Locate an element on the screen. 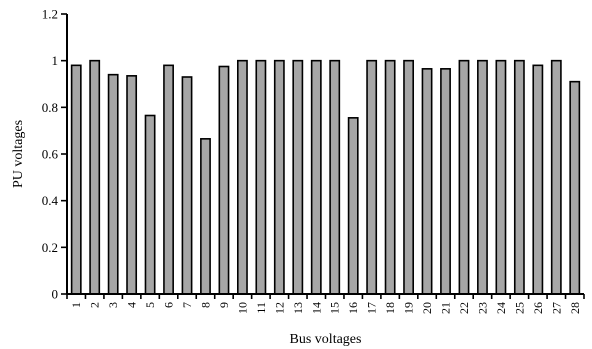 The width and height of the screenshot is (592, 349). x-axis-title: Bus voltages is located at coordinates (326, 339).